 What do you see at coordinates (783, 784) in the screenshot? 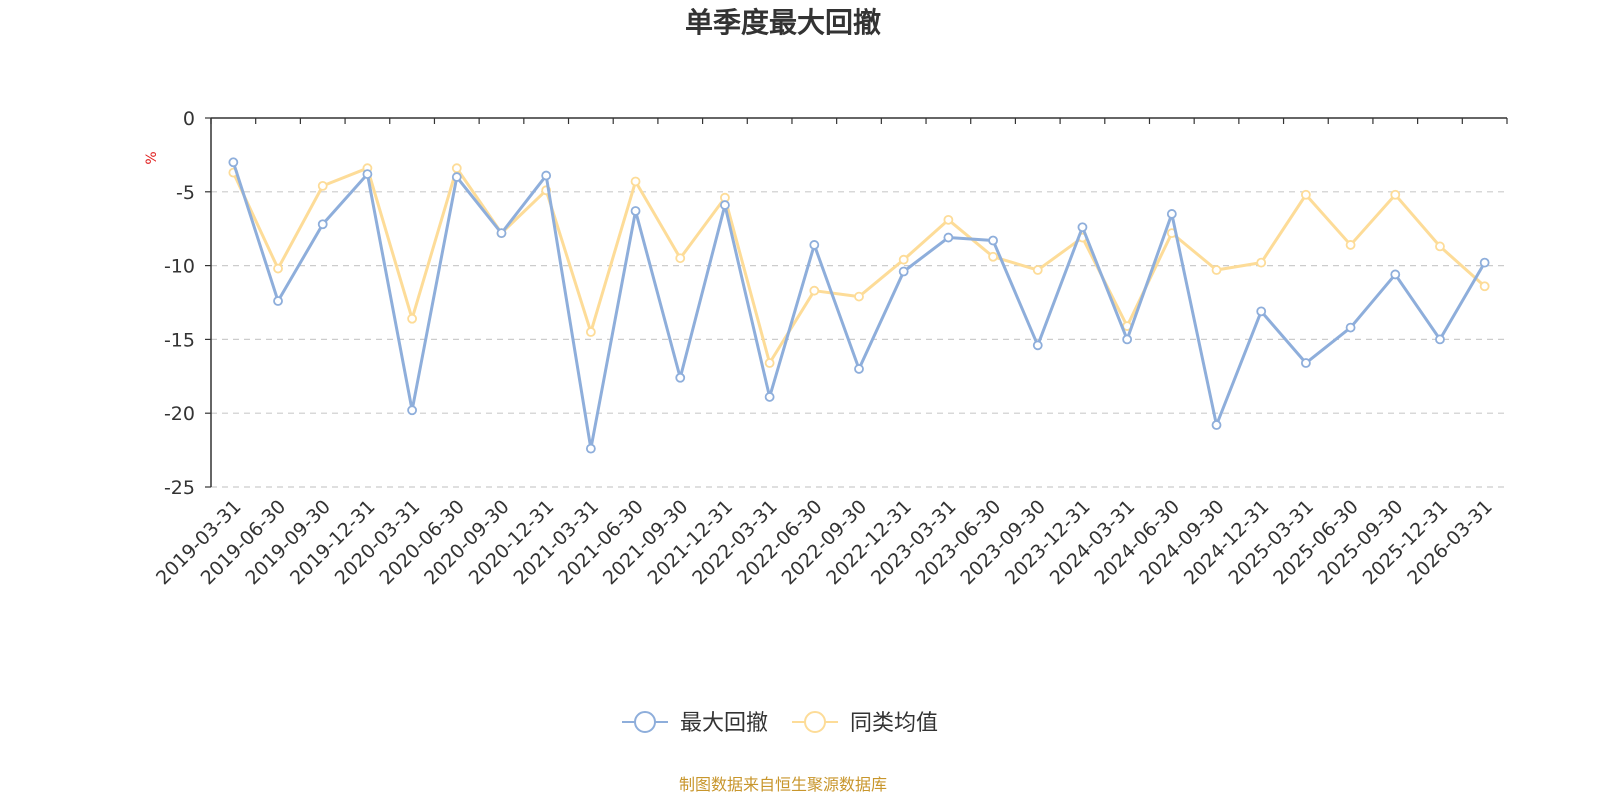
I see `data-source-footer: 制图数据来自恒生聚源数据库` at bounding box center [783, 784].